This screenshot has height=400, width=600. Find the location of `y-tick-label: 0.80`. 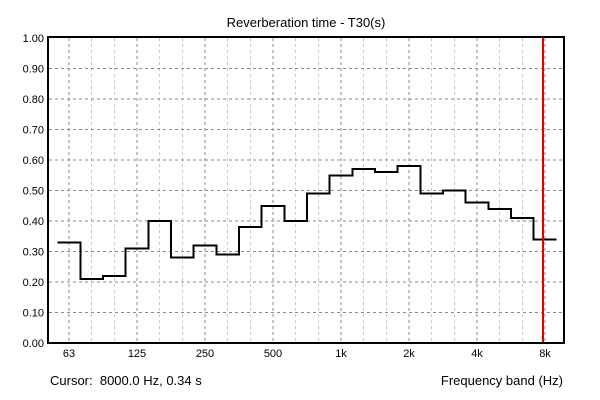

y-tick-label: 0.80 is located at coordinates (33, 100).